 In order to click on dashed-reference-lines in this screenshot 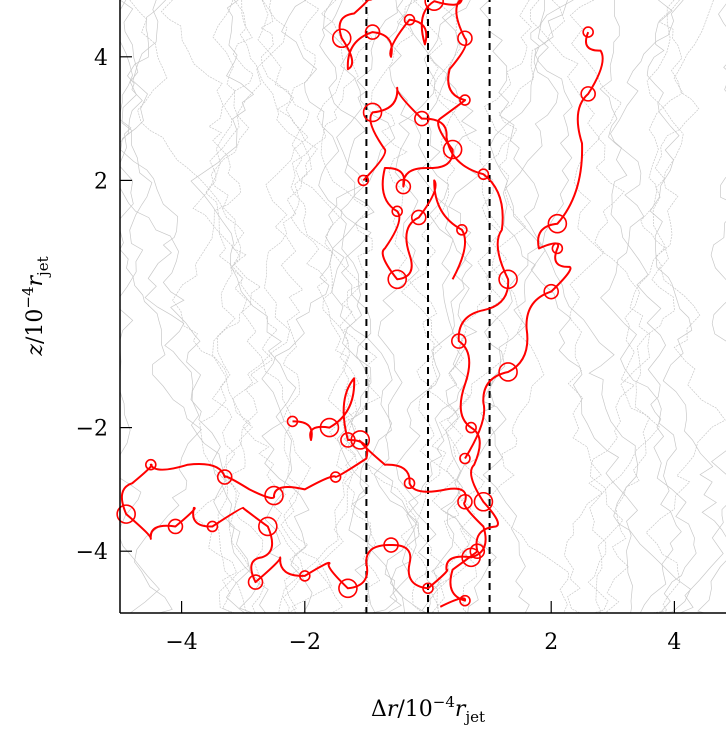, I will do `click(428, 306)`.